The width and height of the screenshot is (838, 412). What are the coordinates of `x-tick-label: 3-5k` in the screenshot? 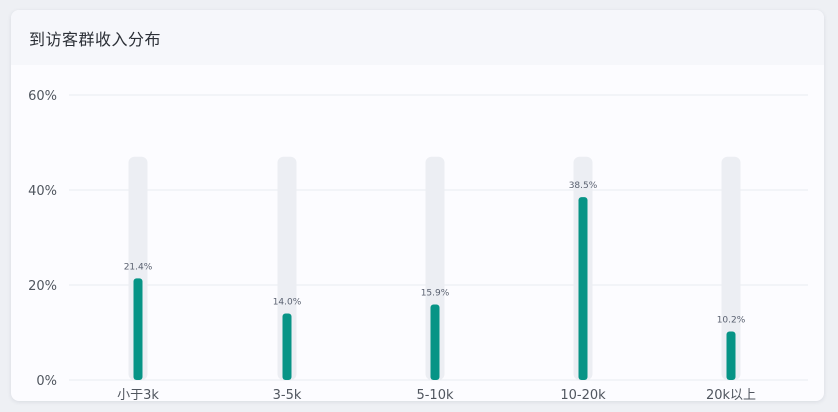 It's located at (287, 394).